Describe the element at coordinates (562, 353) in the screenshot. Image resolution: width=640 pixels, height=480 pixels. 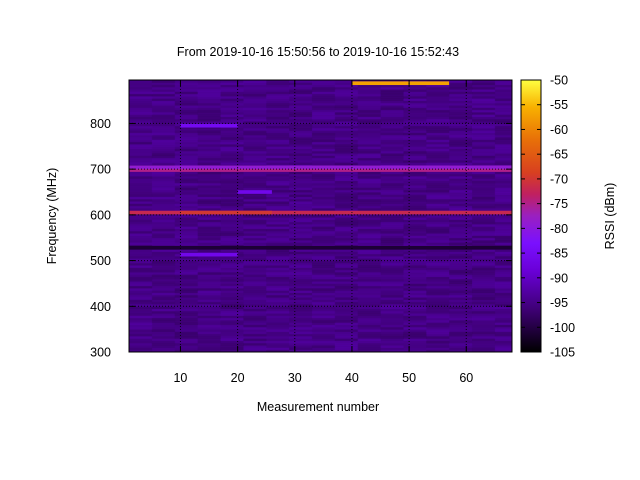
I see `colorbar-tick-label: -105` at that location.